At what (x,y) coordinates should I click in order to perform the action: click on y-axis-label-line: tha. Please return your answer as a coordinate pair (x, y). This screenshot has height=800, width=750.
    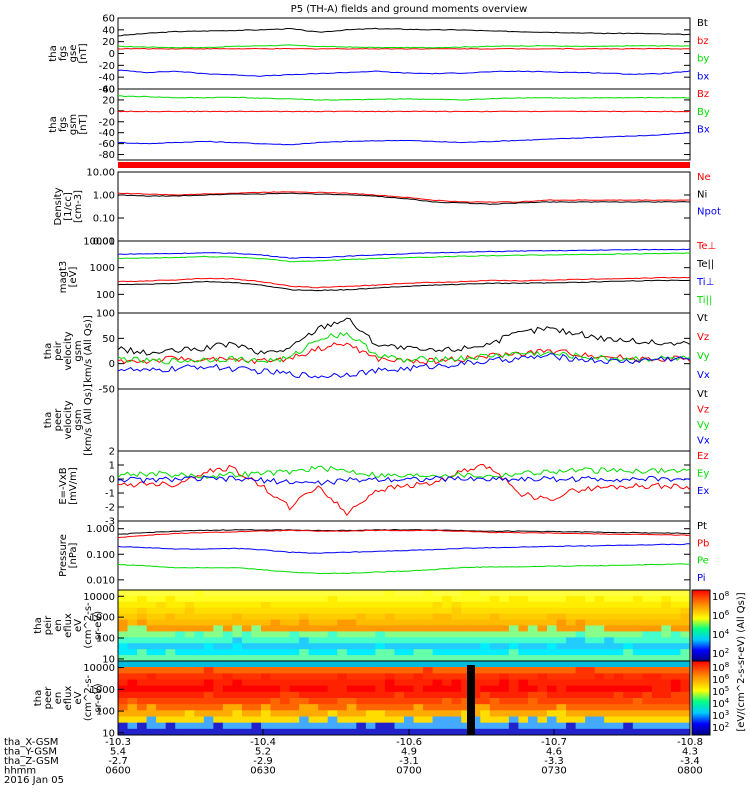
    Looking at the image, I should click on (48, 351).